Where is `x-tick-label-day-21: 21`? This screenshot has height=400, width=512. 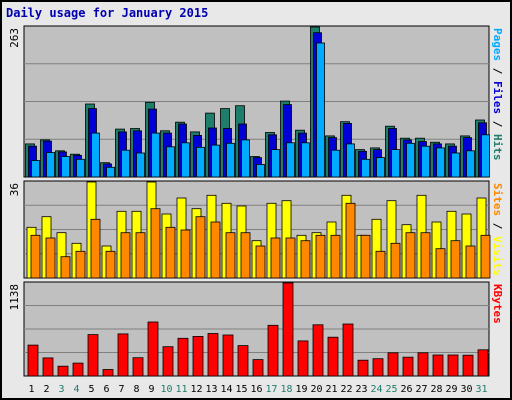
x-tick-label-day-21: 21 is located at coordinates (331, 389).